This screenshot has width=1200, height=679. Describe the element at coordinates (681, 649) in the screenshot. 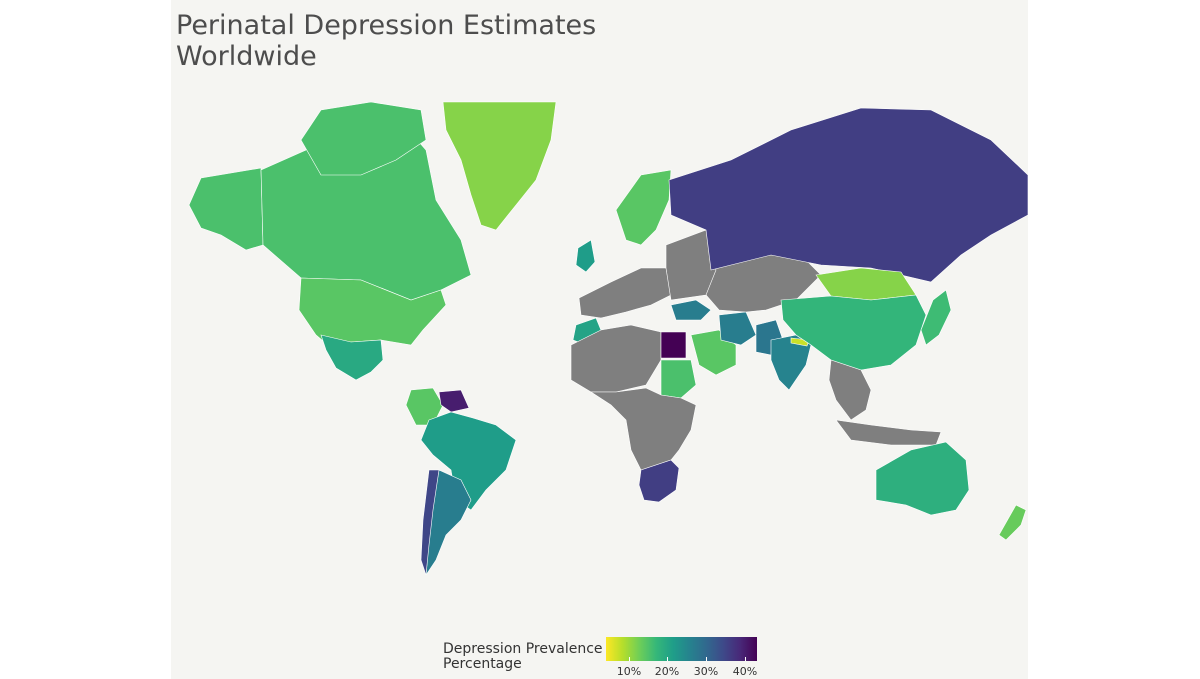

I see `legend-colorbar` at that location.